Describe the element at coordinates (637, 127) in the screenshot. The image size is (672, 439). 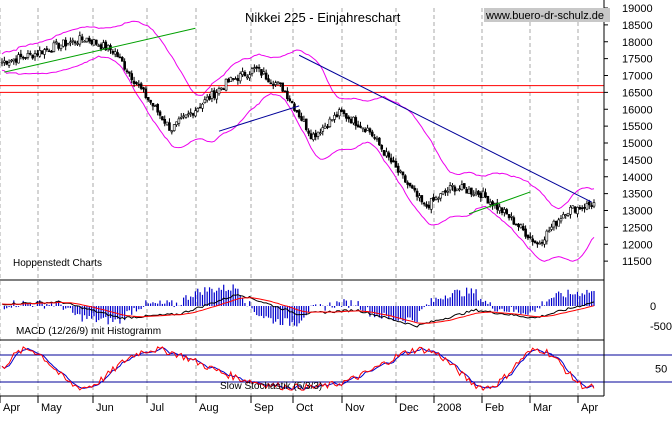
I see `y-tick-label: 15500` at that location.